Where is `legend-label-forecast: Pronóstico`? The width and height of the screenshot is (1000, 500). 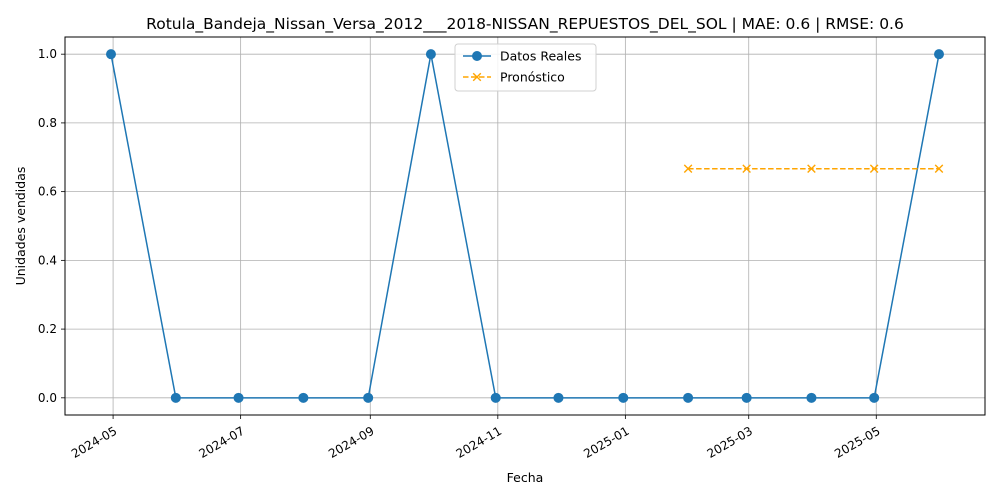
legend-label-forecast: Pronóstico is located at coordinates (532, 77).